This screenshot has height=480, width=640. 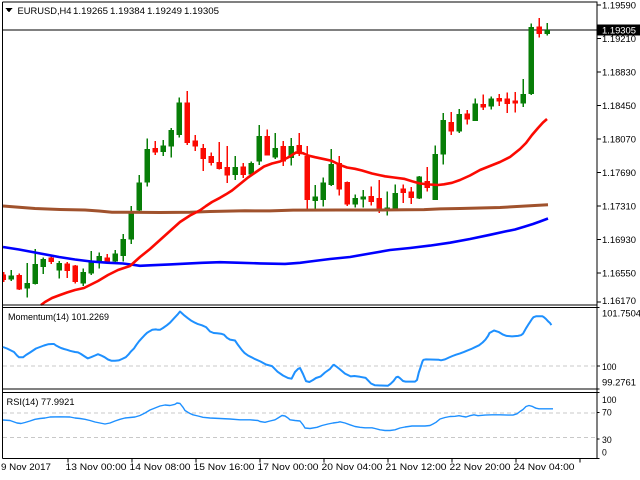 What do you see at coordinates (619, 106) in the screenshot?
I see `svg-text: 1.18450` at bounding box center [619, 106].